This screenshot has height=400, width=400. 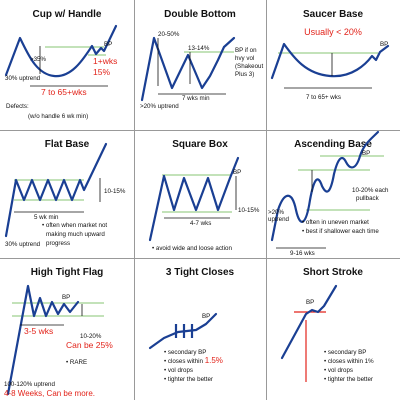 What do you see at coordinates (49, 393) in the screenshot?
I see `weeks-label: 4-8 Weeks, Can be more.` at bounding box center [49, 393].